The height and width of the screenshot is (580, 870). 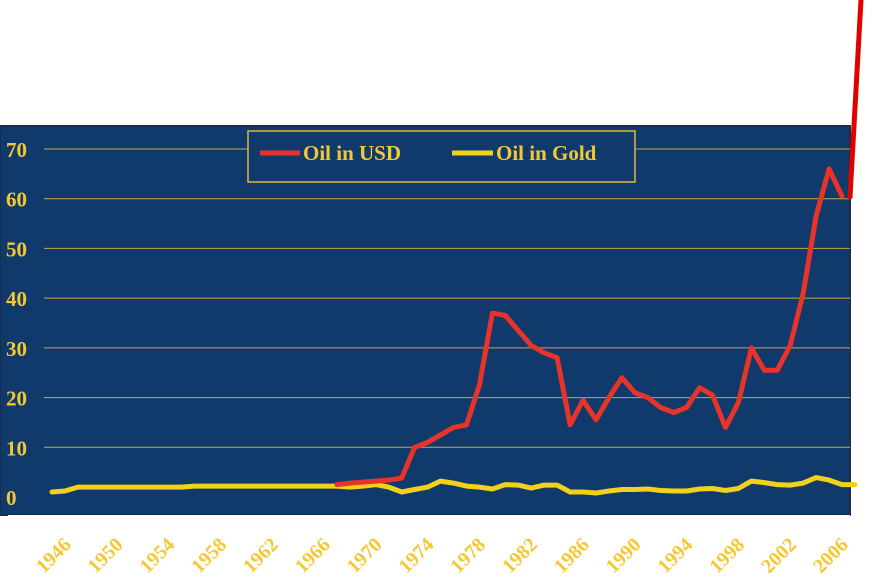 I want to click on y-tick-label: 10, so click(x=16, y=448).